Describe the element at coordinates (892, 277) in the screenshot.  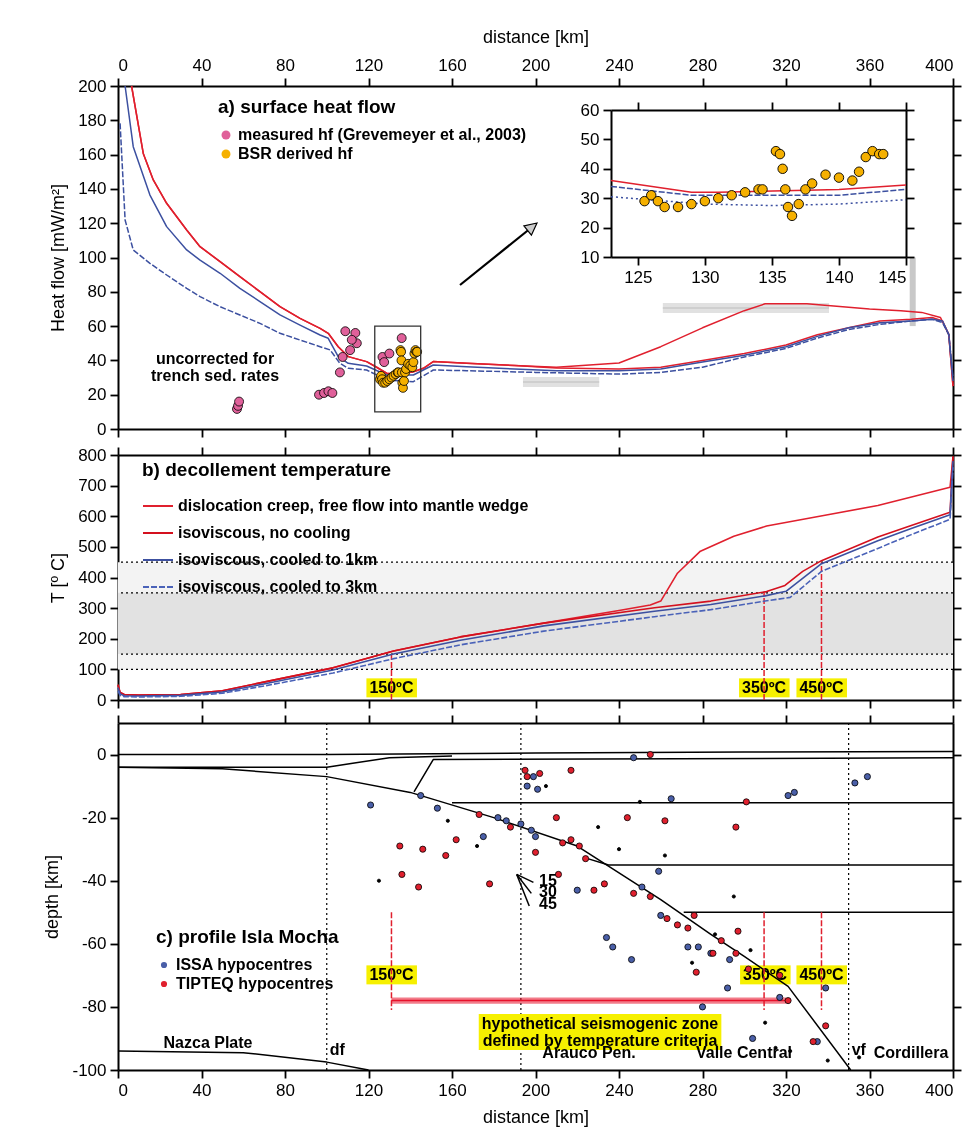
I see `x-tick-label: 145` at that location.